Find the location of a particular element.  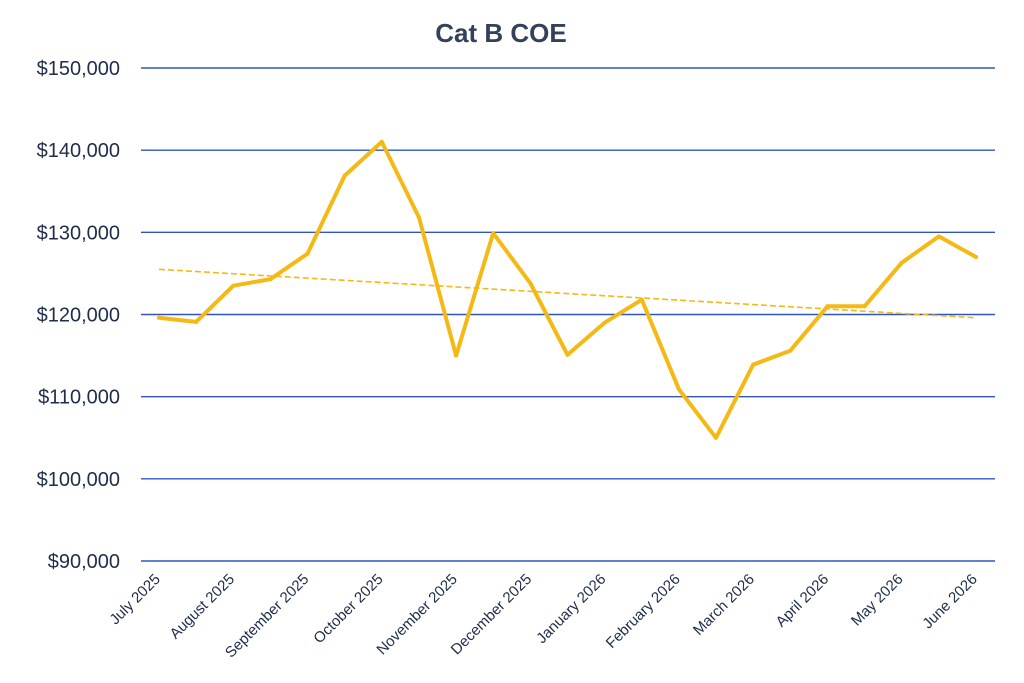

x-tick-label: June 2026 is located at coordinates (950, 602).